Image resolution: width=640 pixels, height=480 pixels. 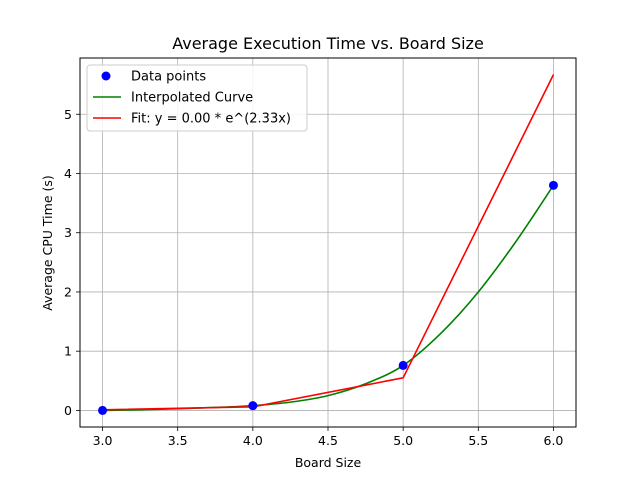 What do you see at coordinates (106, 76) in the screenshot?
I see `legend-marker` at bounding box center [106, 76].